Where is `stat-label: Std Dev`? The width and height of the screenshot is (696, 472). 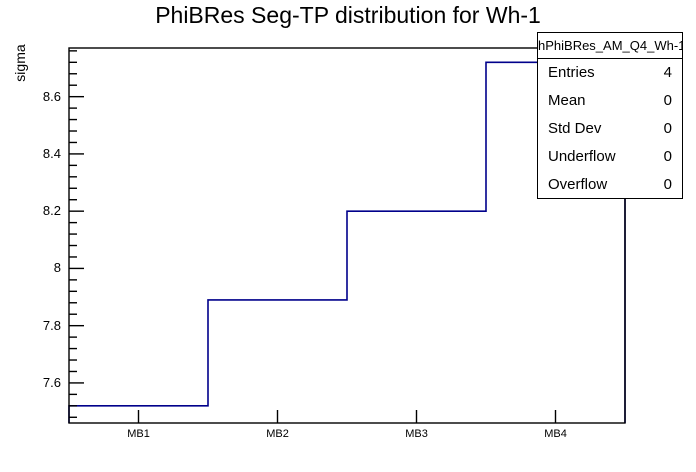 stat-label: Std Dev is located at coordinates (575, 128).